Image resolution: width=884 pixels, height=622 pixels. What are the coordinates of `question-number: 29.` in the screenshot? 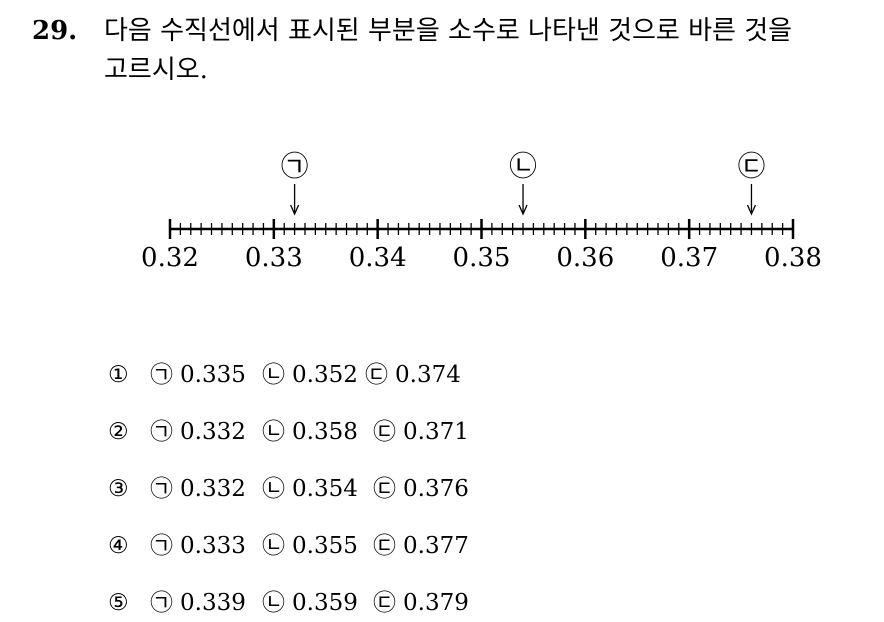 It's located at (54, 31).